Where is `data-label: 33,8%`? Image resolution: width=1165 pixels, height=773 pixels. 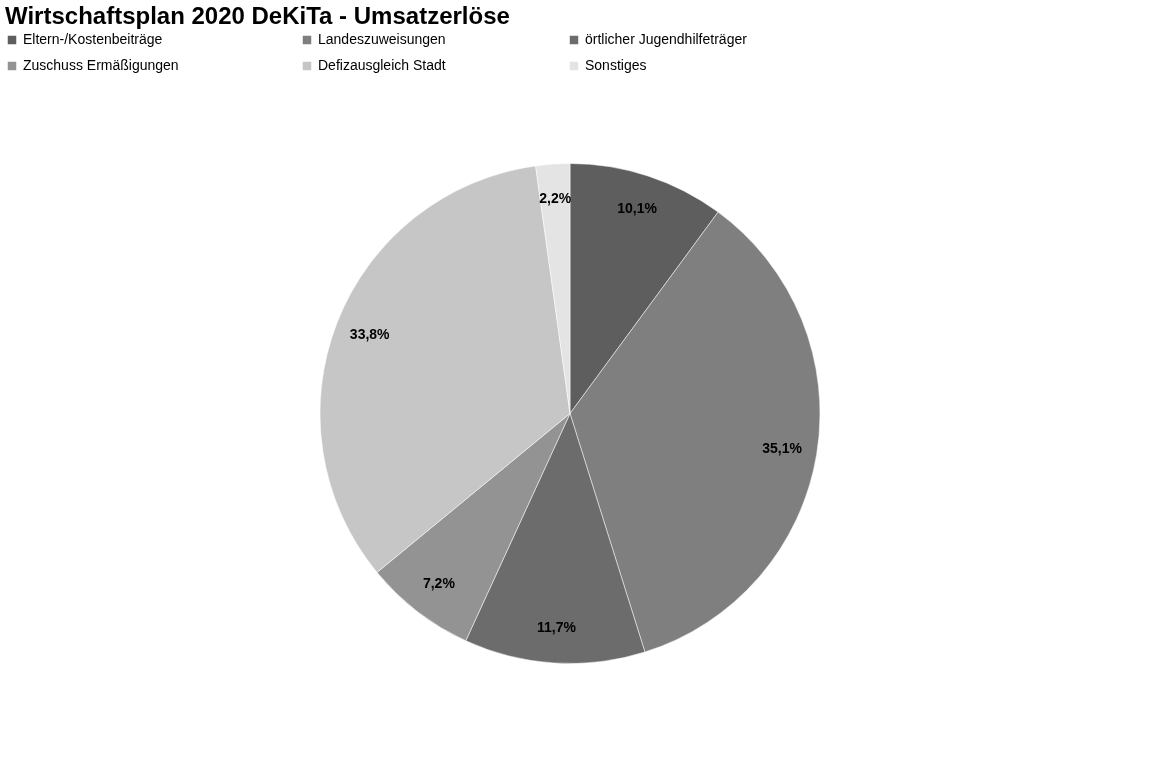 data-label: 33,8% is located at coordinates (370, 334).